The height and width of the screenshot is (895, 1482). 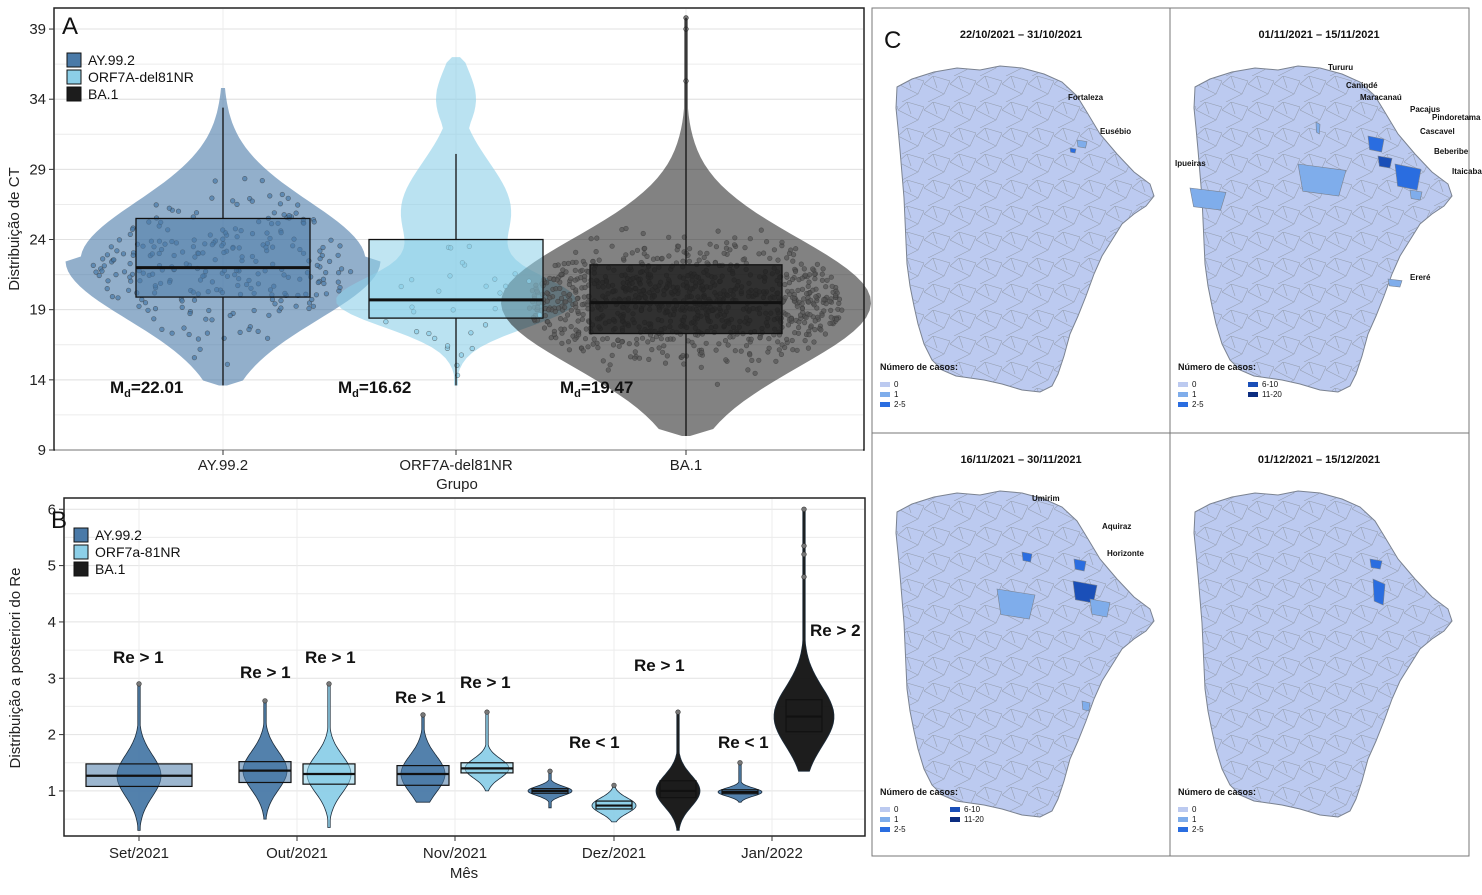 I want to click on y-tick-label: 6, so click(x=52, y=509).